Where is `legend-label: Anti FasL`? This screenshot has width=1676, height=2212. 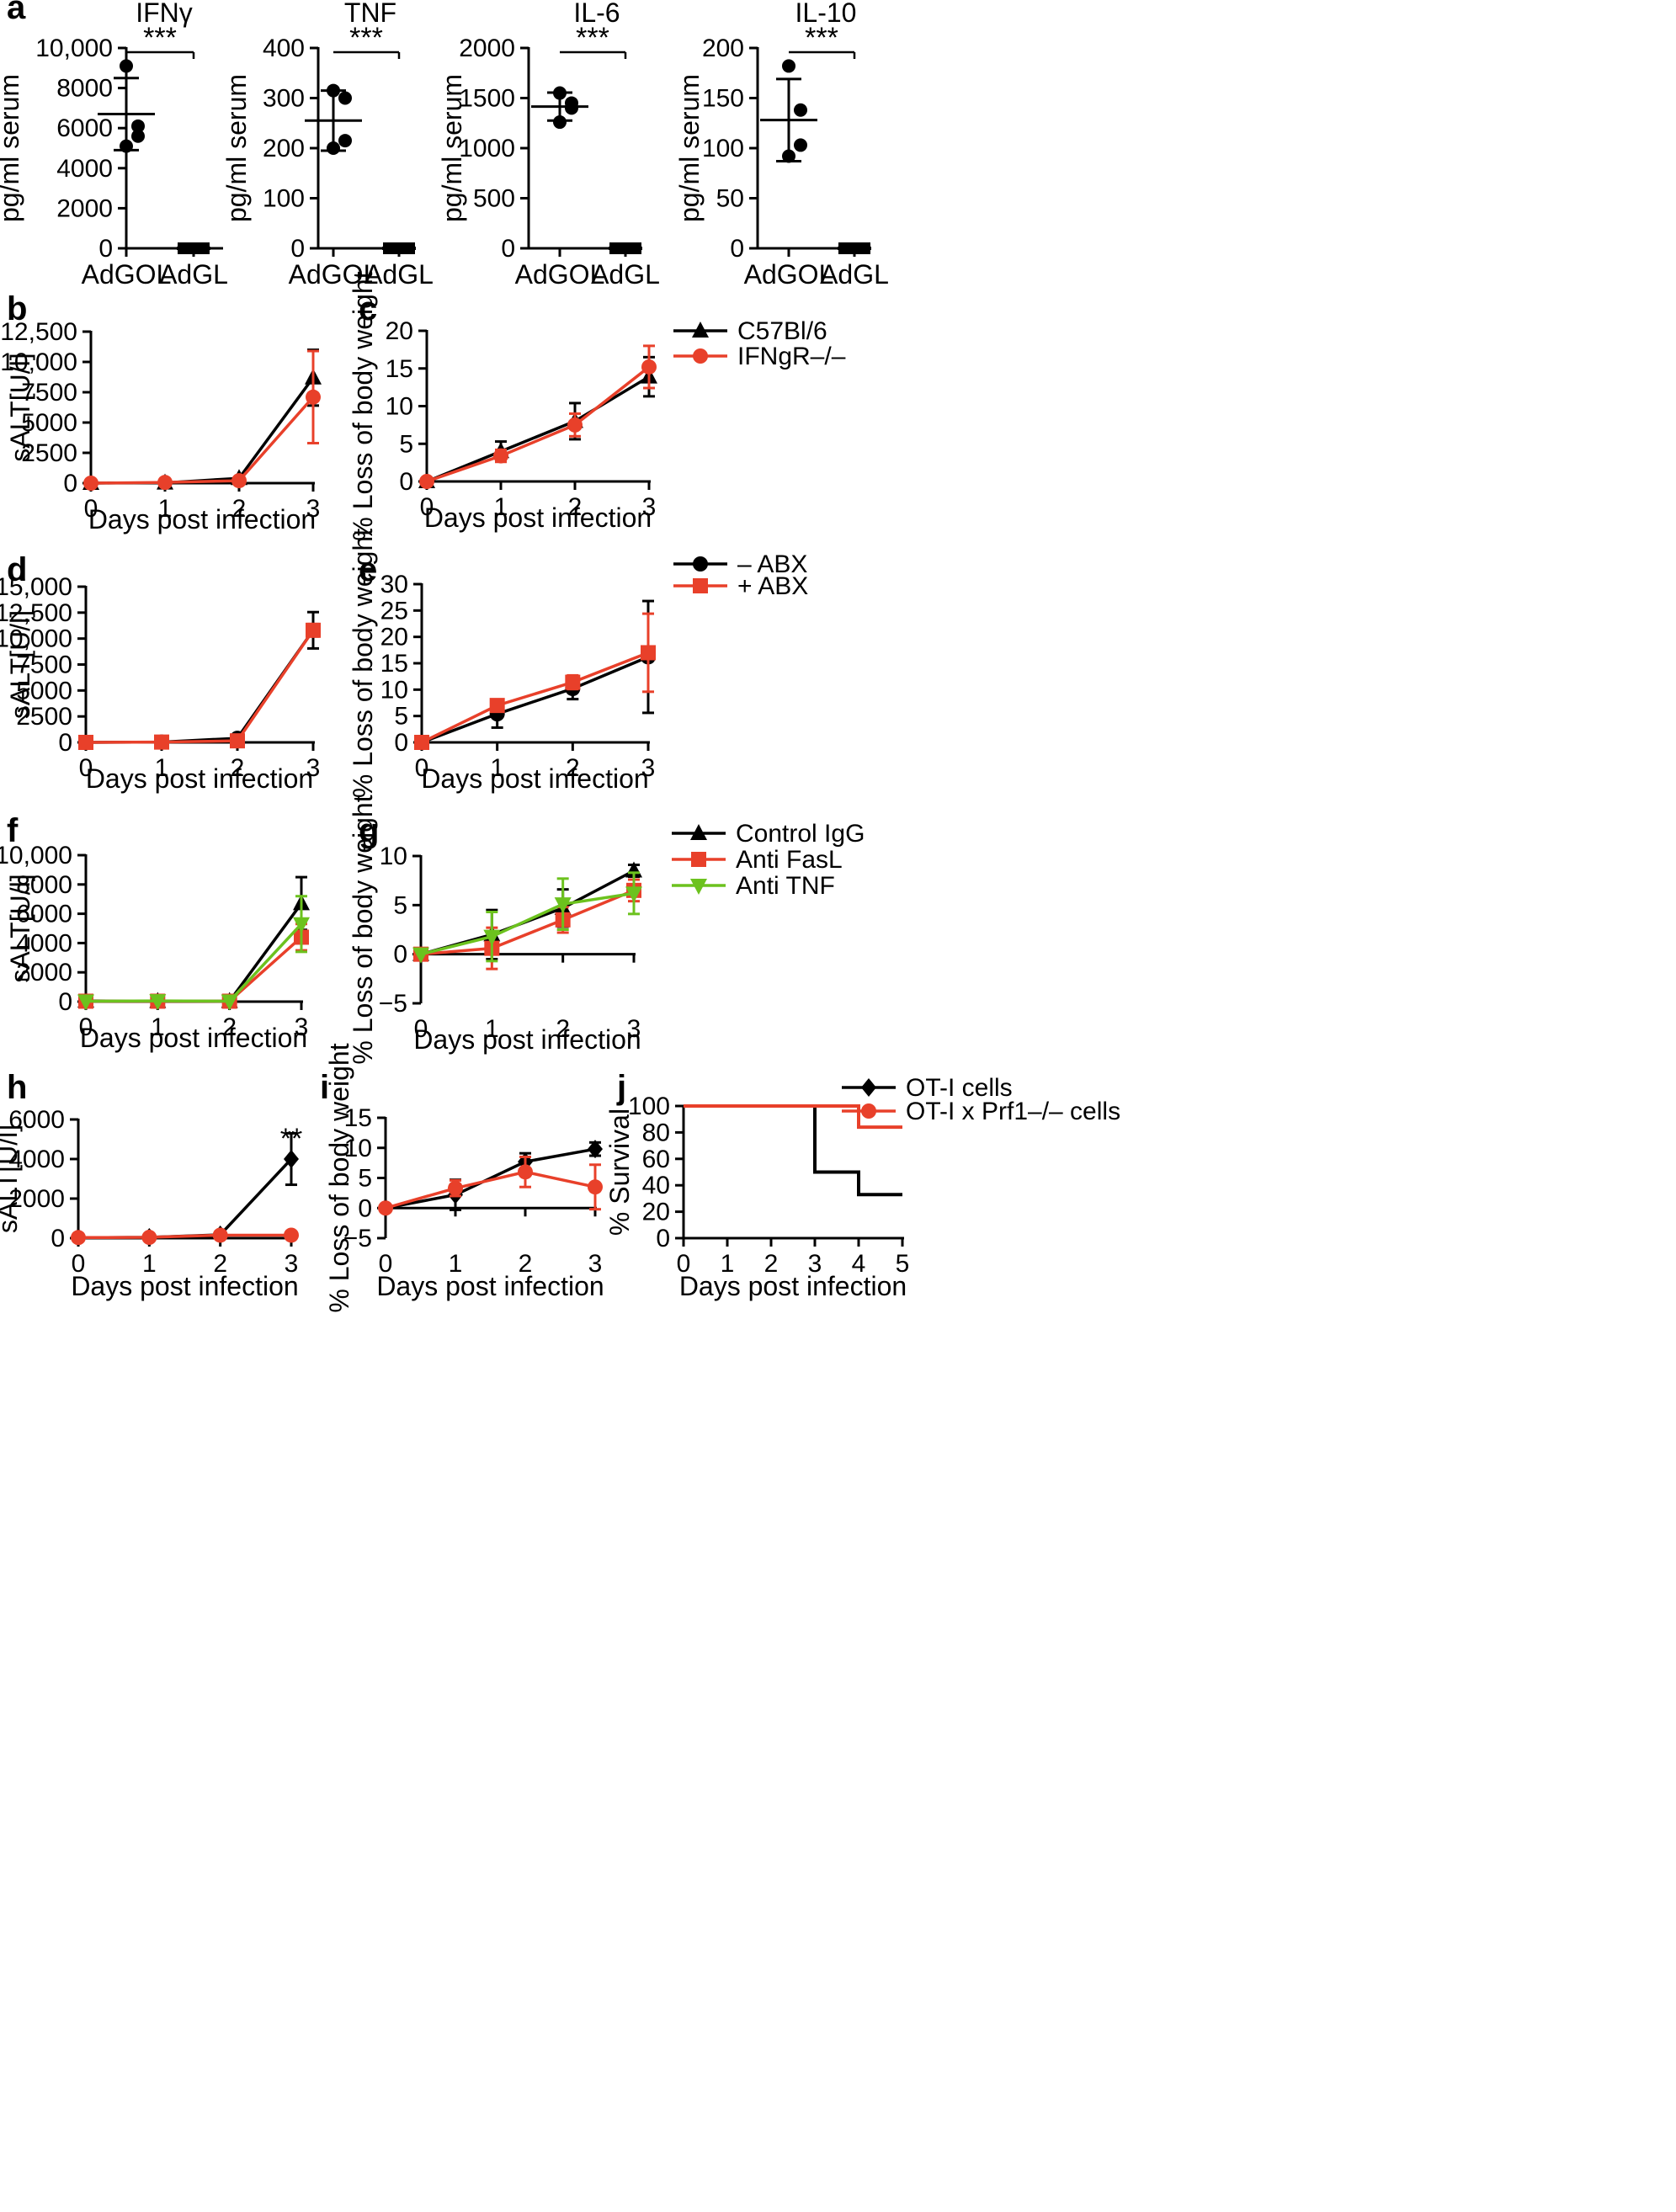 legend-label: Anti FasL is located at coordinates (789, 860).